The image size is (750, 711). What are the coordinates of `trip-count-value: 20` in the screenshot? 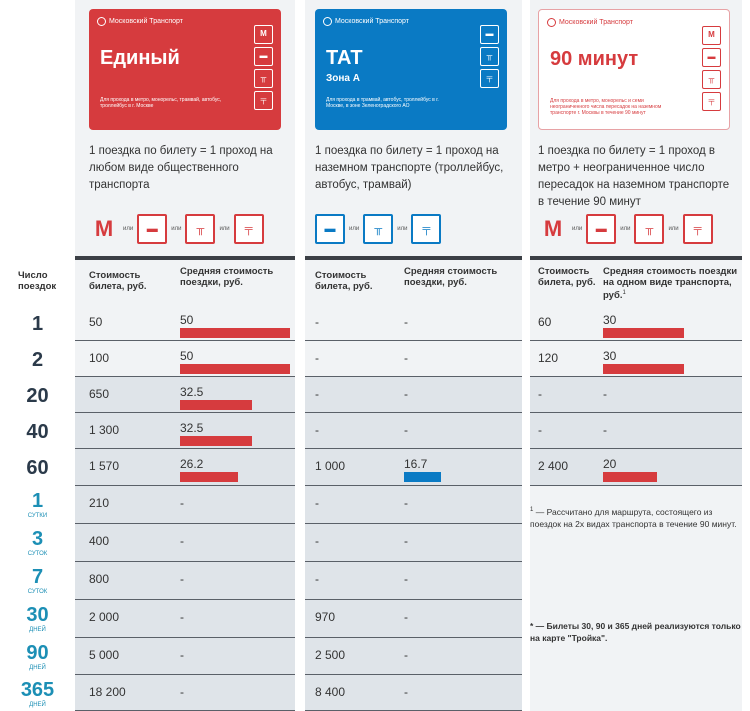 It's located at (37, 396).